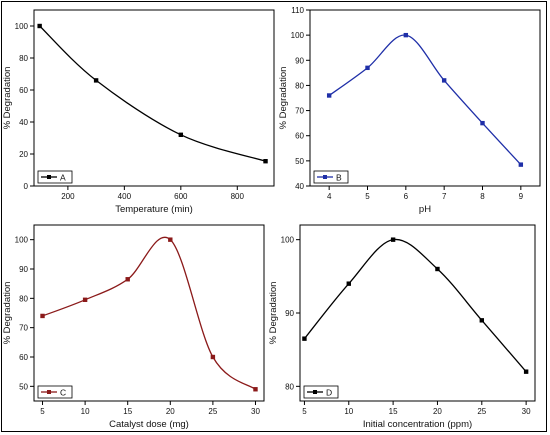  What do you see at coordinates (181, 196) in the screenshot?
I see `x-tick-label: 600` at bounding box center [181, 196].